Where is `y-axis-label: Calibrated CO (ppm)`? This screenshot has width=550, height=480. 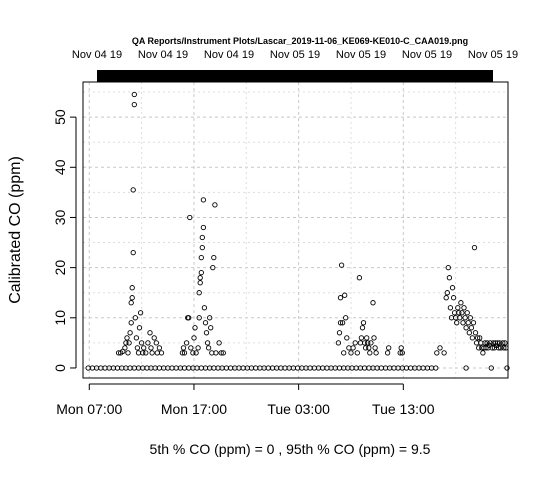 y-axis-label: Calibrated CO (ppm) is located at coordinates (15, 230).